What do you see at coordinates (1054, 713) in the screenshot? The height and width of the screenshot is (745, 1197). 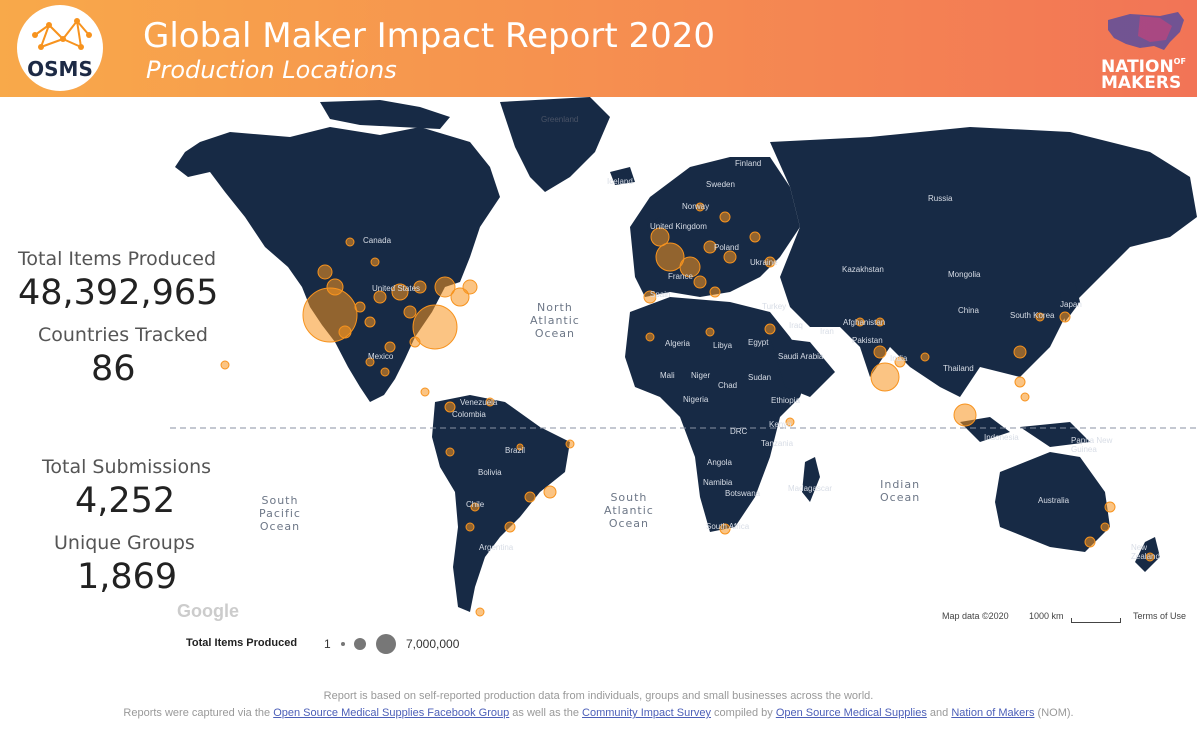 I see `footer-suffix: (NOM).` at bounding box center [1054, 713].